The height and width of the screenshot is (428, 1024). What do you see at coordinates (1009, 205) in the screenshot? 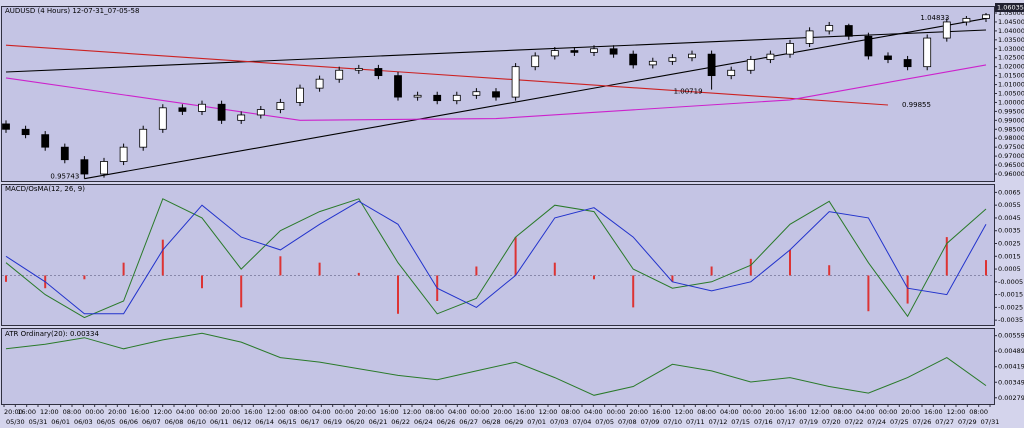
I see `y-tick-label: 0.0055` at bounding box center [1009, 205].